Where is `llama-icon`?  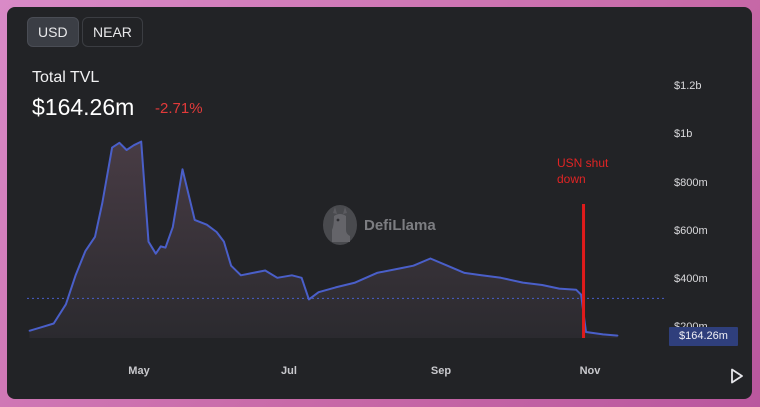
llama-icon is located at coordinates (340, 225).